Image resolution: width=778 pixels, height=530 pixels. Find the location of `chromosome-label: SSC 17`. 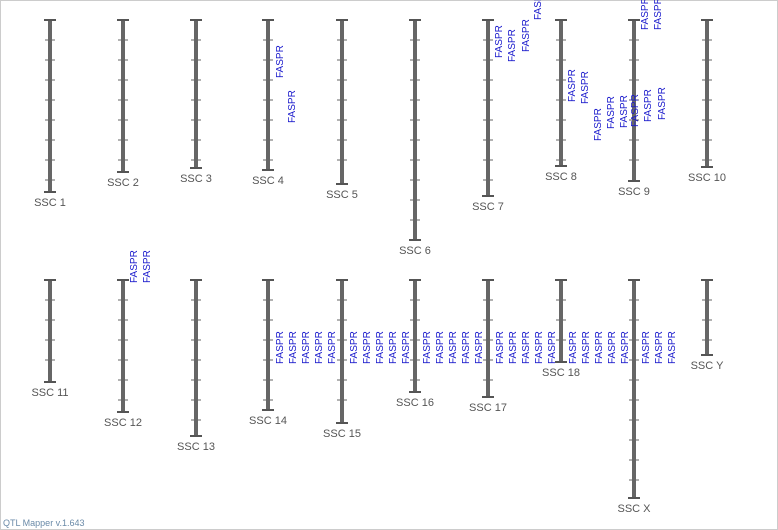

chromosome-label: SSC 17 is located at coordinates (488, 408).